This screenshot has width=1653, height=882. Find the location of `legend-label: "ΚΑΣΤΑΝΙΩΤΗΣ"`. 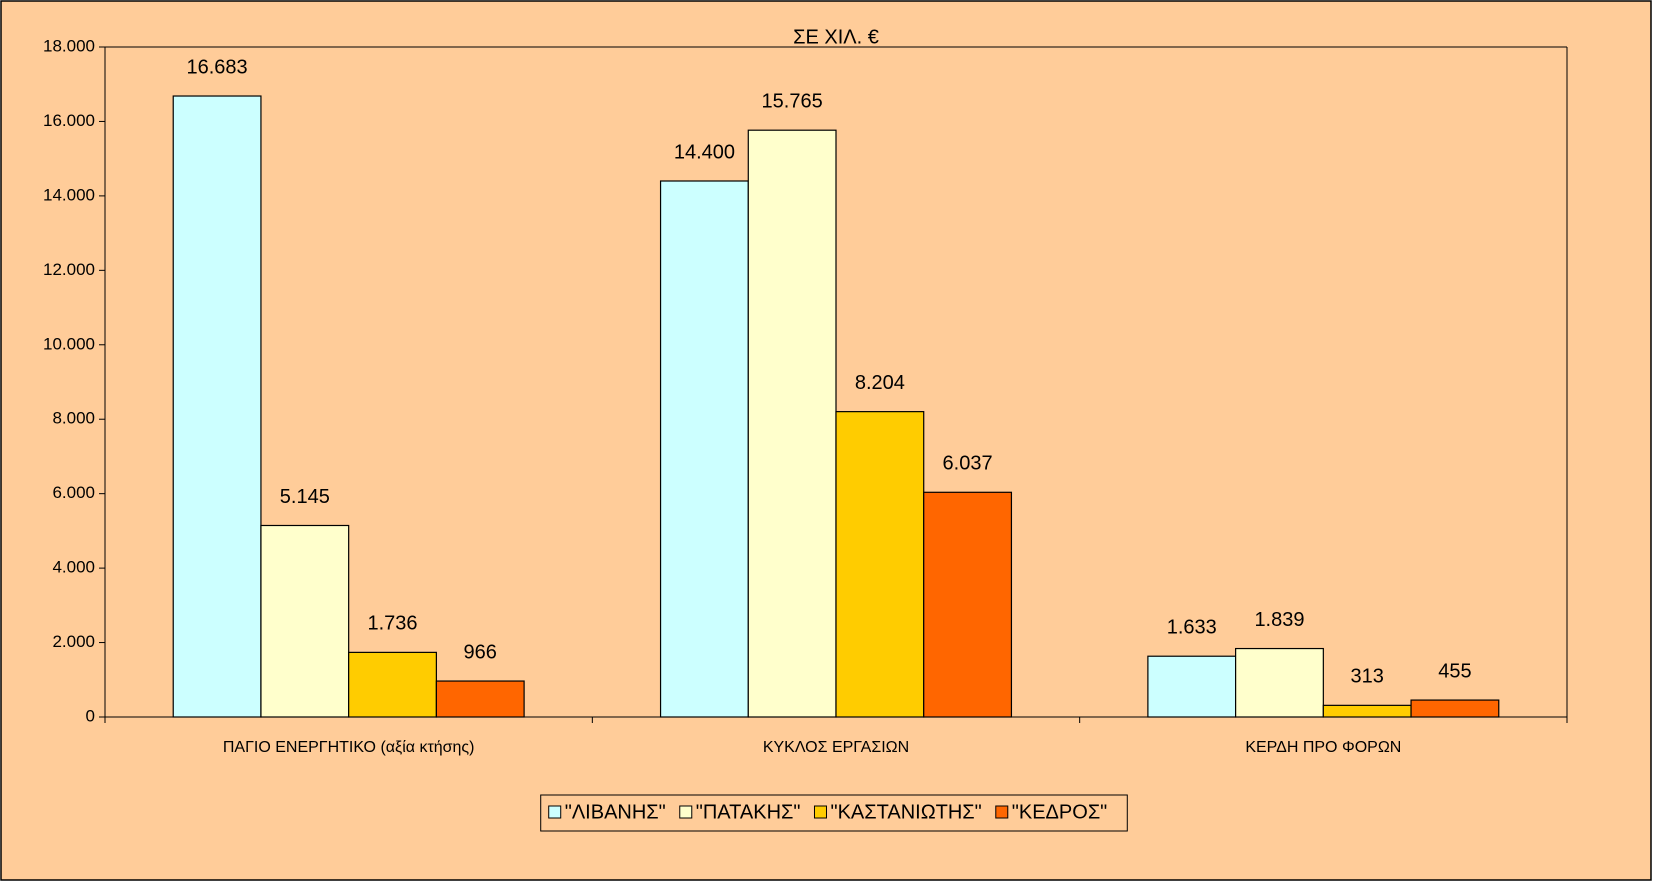

legend-label: "ΚΑΣΤΑΝΙΩΤΗΣ" is located at coordinates (905, 812).